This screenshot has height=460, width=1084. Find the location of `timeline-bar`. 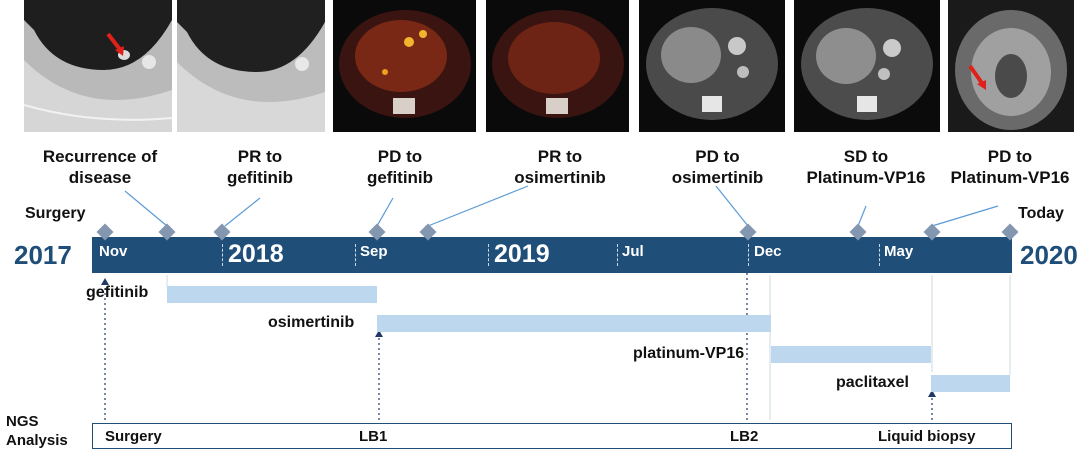

timeline-bar is located at coordinates (552, 255).